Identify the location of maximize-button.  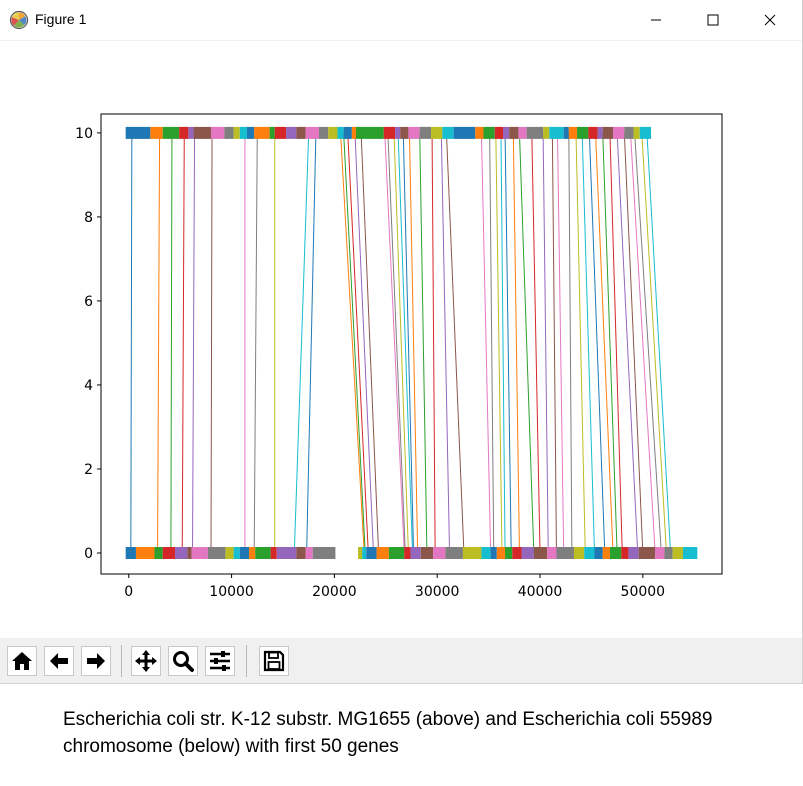
(713, 20).